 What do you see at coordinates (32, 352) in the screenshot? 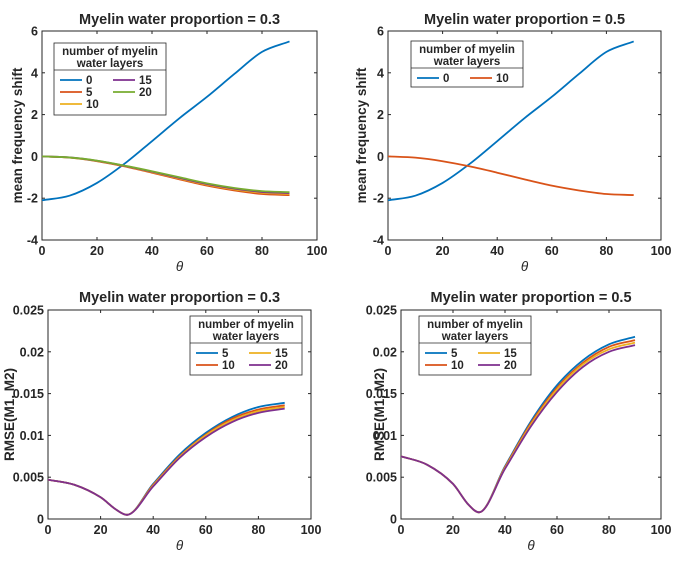
I see `y-tick-label: 0.02` at bounding box center [32, 352].